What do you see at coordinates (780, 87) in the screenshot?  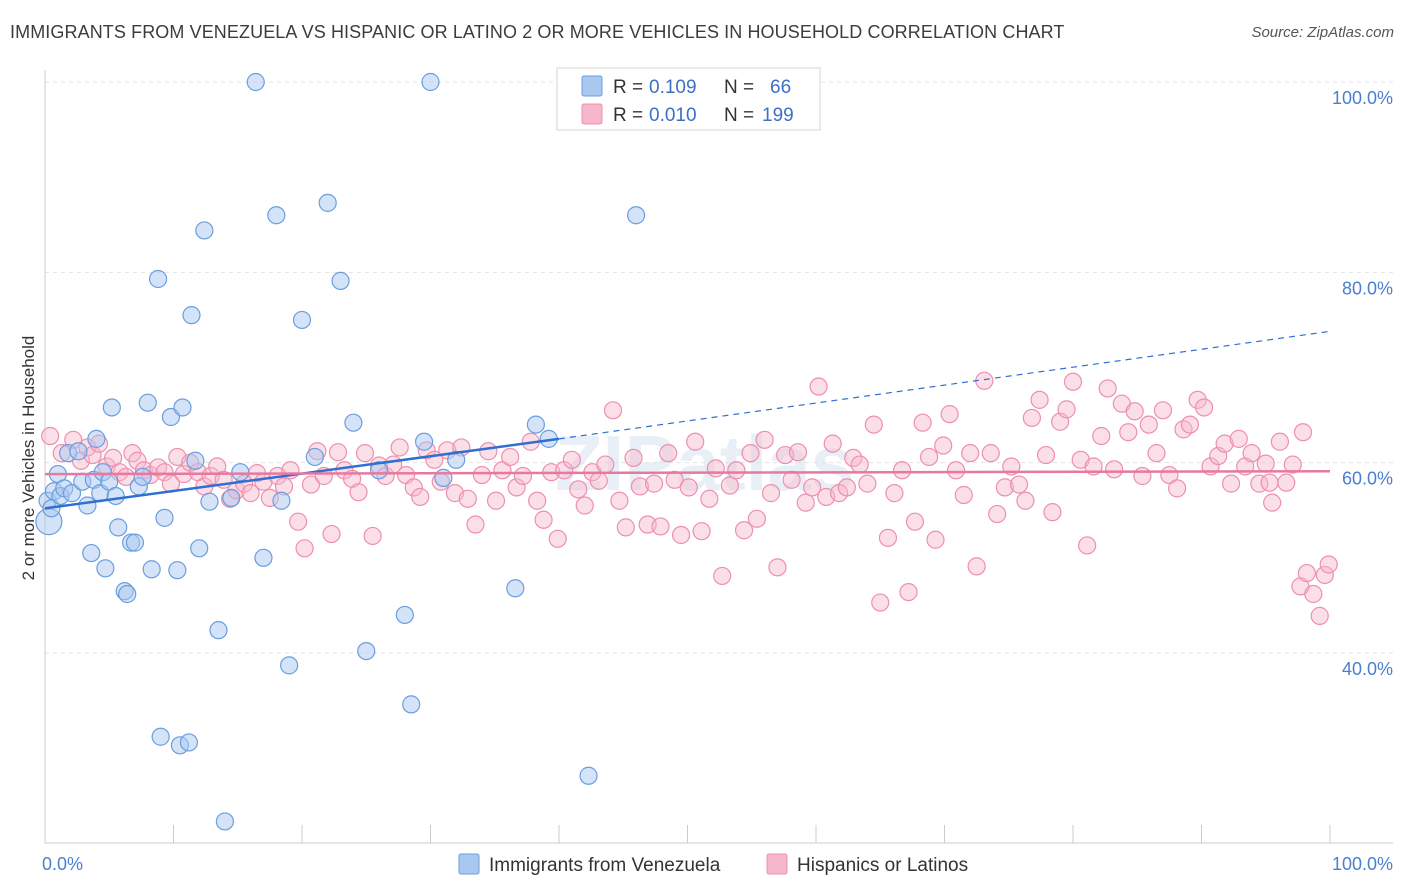 I see `legend-n-value-blue: 66` at bounding box center [780, 87].